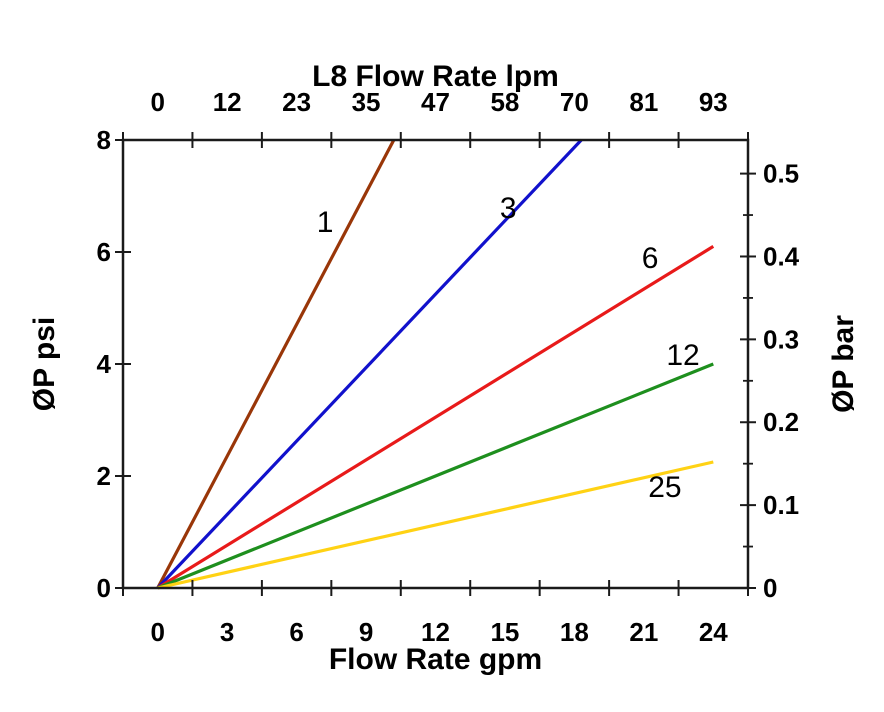 The image size is (884, 712). Describe the element at coordinates (504, 102) in the screenshot. I see `top-tick-label: 58` at that location.